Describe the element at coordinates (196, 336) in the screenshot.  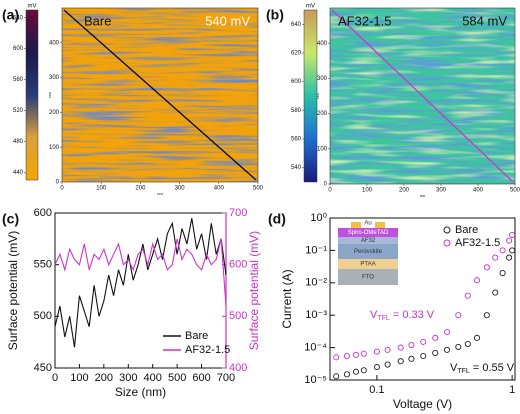
I see `legend-label: Bare` at that location.